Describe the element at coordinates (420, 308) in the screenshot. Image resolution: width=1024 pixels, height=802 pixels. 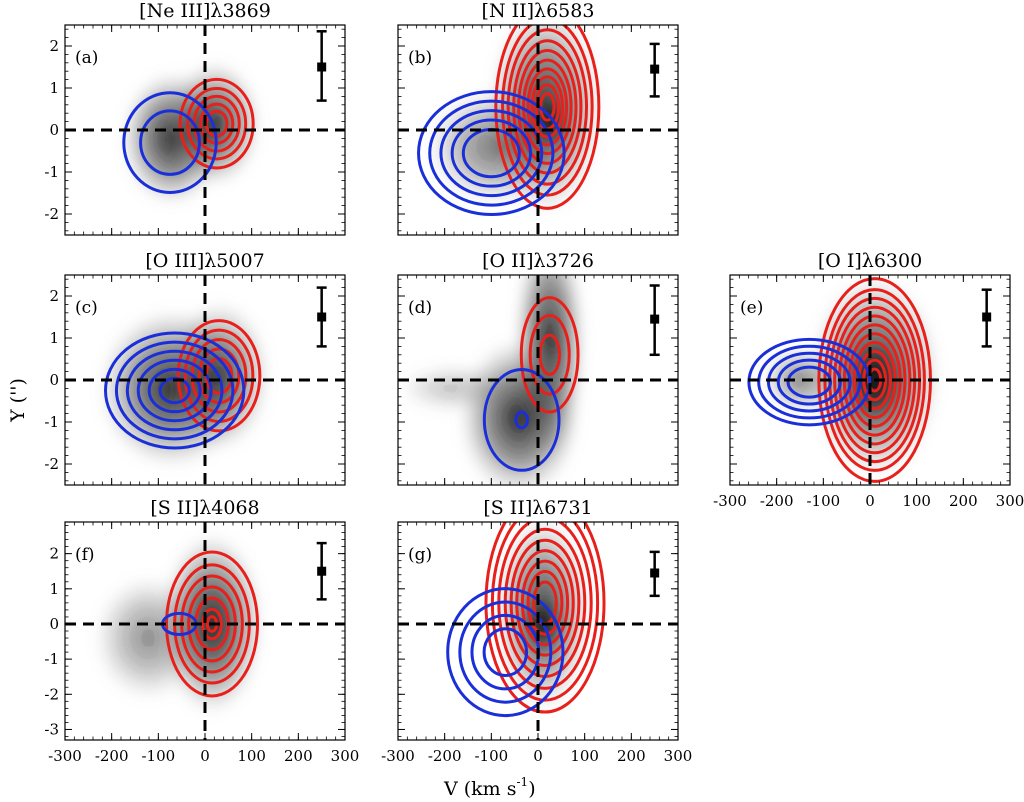
I see `panel-letter: (d)` at that location.